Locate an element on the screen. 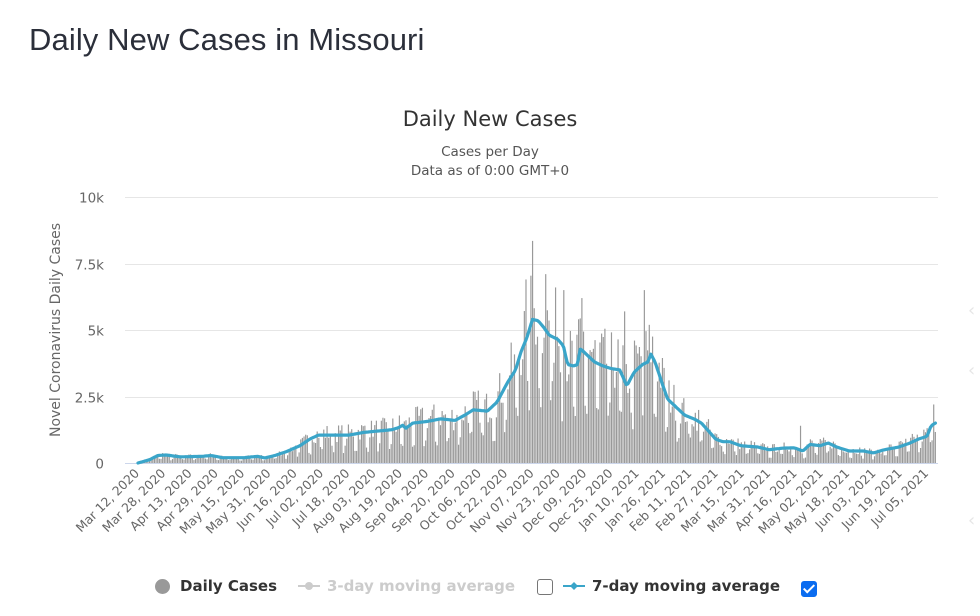  legend-item-daily-cases: Daily Cases is located at coordinates (216, 586).